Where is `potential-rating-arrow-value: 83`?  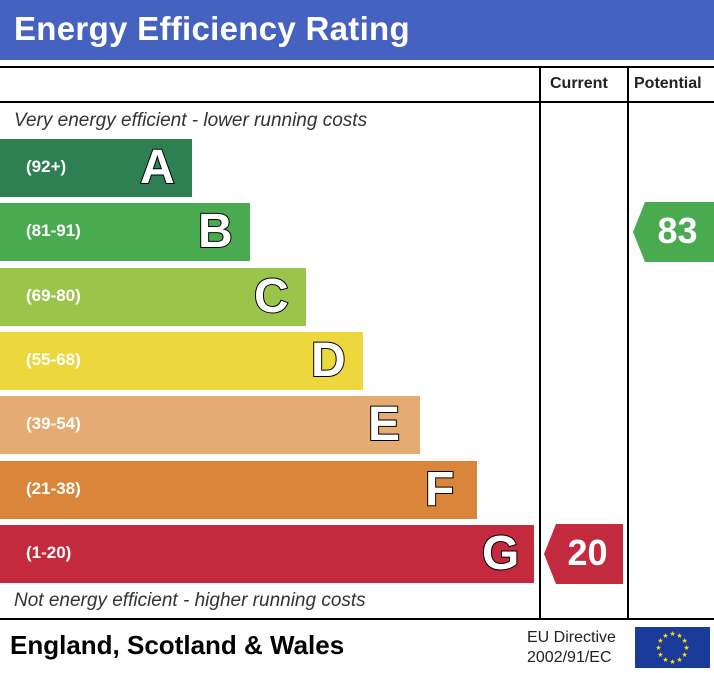
potential-rating-arrow-value: 83 is located at coordinates (677, 230).